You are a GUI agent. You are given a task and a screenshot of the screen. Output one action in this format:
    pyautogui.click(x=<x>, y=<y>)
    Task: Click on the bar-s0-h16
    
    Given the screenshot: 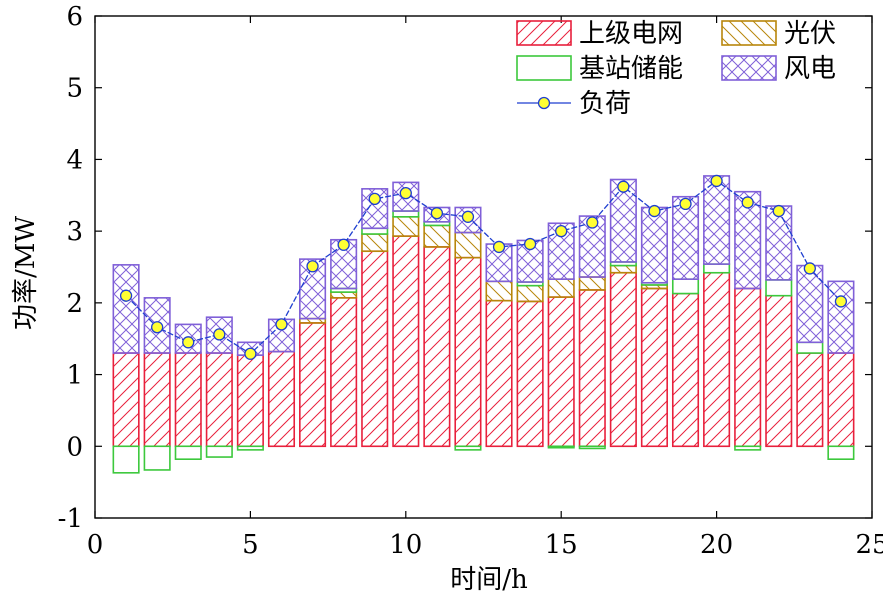 What is the action you would take?
    pyautogui.click(x=592, y=368)
    